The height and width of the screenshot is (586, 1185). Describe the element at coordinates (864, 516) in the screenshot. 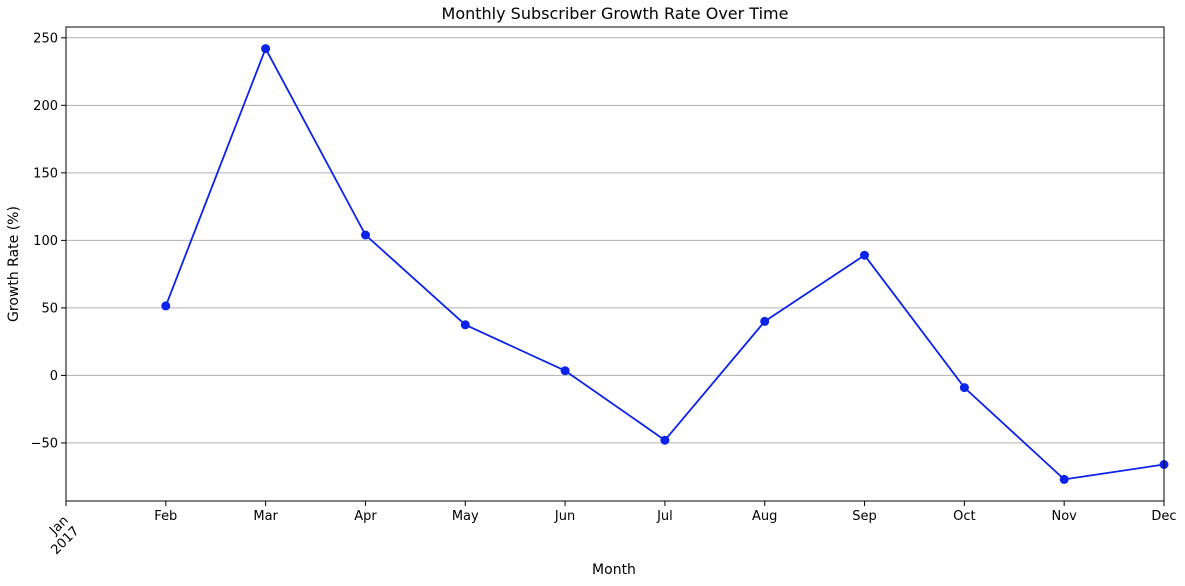

I see `x-tick-label: Sep` at that location.